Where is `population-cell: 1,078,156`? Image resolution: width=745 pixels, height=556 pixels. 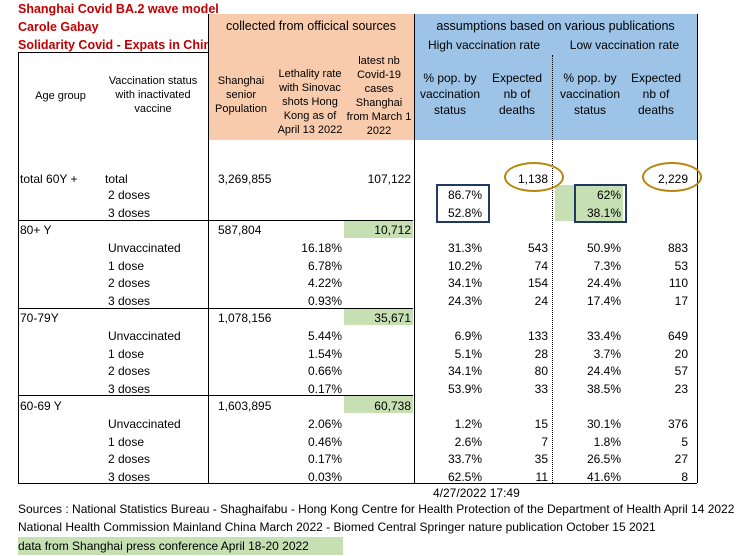
population-cell: 1,078,156 is located at coordinates (245, 318).